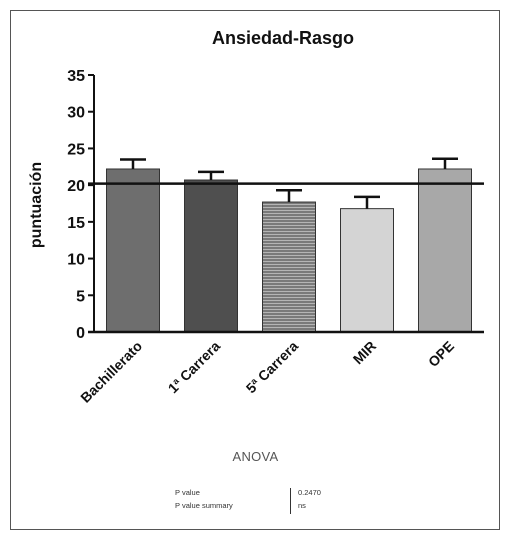 This screenshot has width=511, height=534. Describe the element at coordinates (76, 260) in the screenshot. I see `y-tick-label: 10` at that location.